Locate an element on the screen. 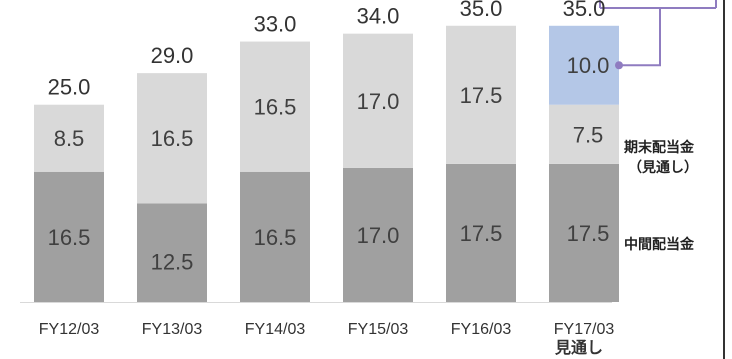 The width and height of the screenshot is (732, 359). value-label-fy15-03-s0: 17.0 is located at coordinates (378, 235).